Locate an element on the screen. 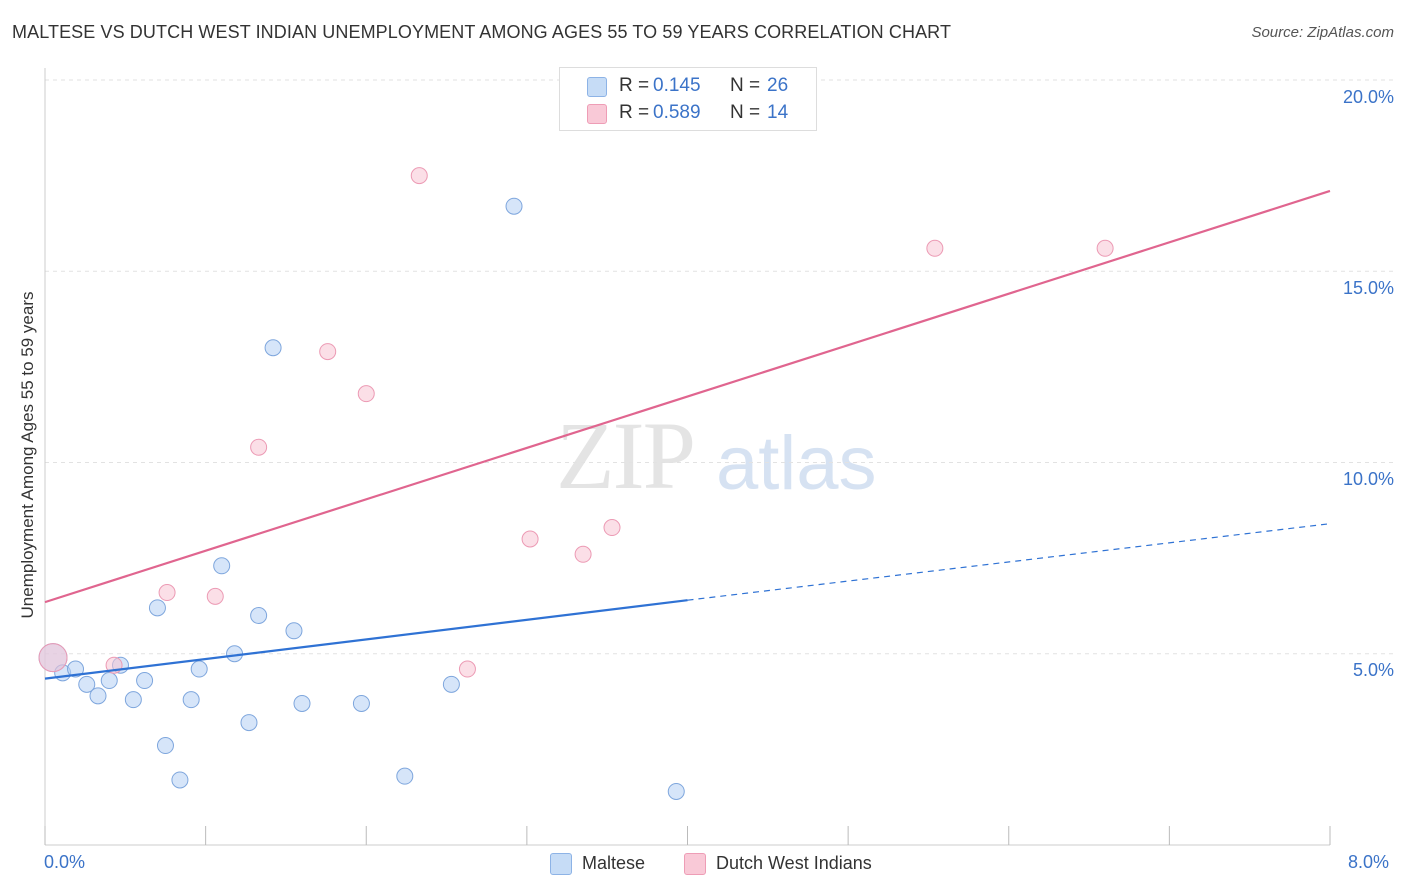  n-value: 26 is located at coordinates (778, 85).